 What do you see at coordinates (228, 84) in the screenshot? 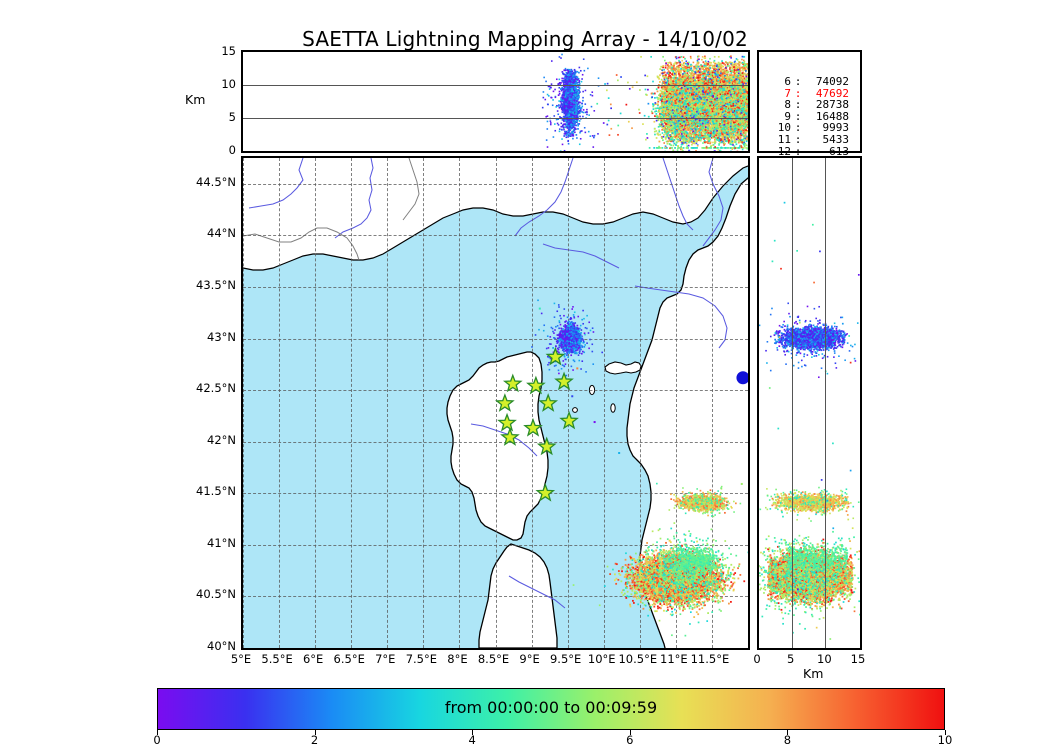
I see `top-ytick-10: 10` at bounding box center [228, 84].